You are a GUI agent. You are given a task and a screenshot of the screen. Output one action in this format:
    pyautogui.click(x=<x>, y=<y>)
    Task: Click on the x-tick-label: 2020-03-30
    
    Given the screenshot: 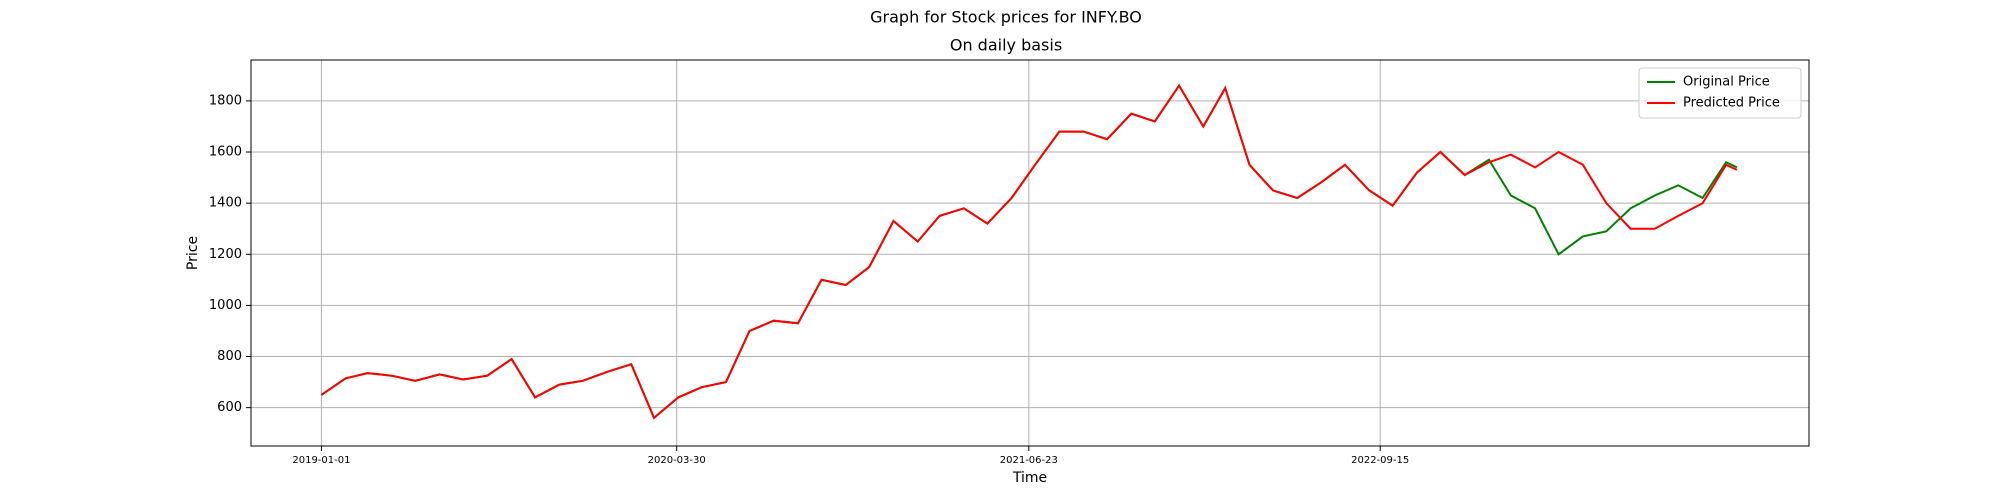 What is the action you would take?
    pyautogui.click(x=677, y=460)
    